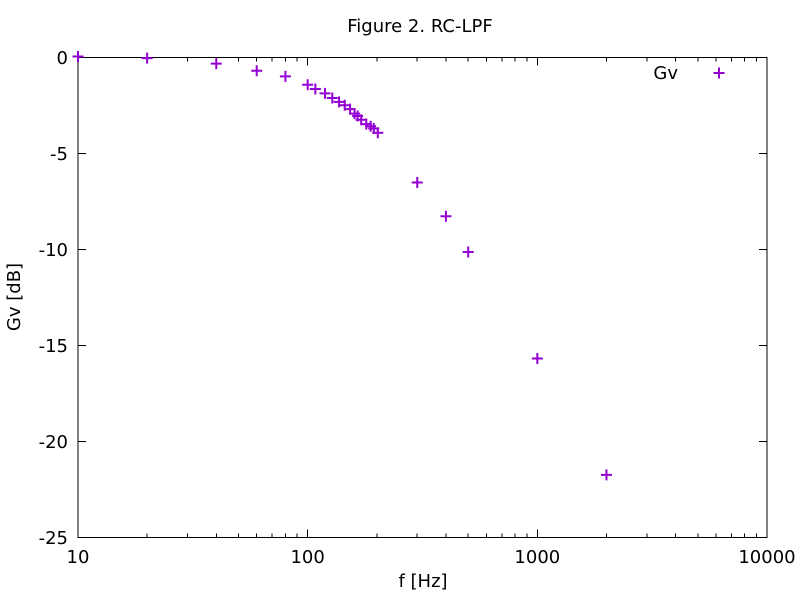 This screenshot has height=600, width=800. Describe the element at coordinates (53, 442) in the screenshot. I see `y-tick-label: -20` at that location.